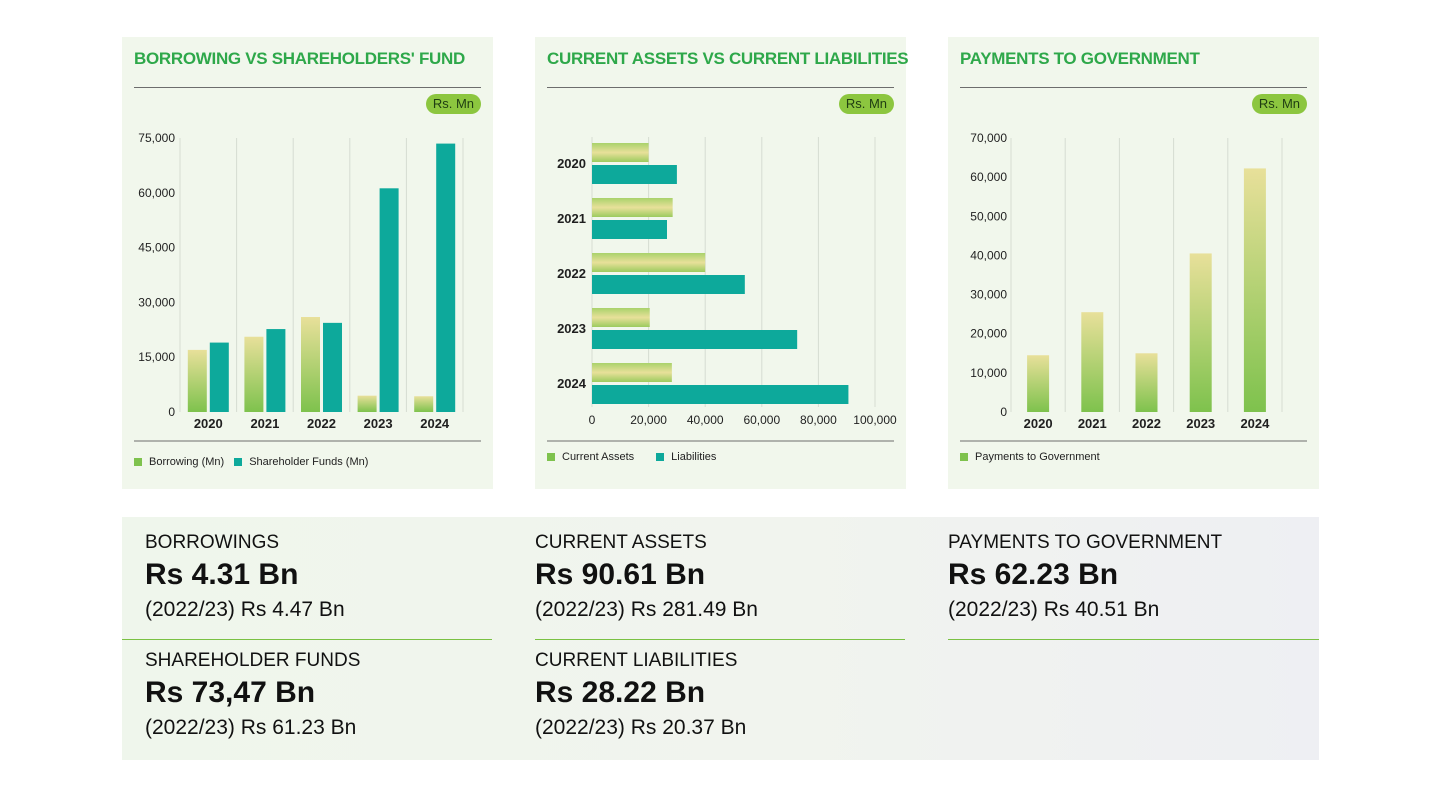 Image resolution: width=1440 pixels, height=800 pixels. I want to click on y-tick-label: 30,000, so click(988, 295).